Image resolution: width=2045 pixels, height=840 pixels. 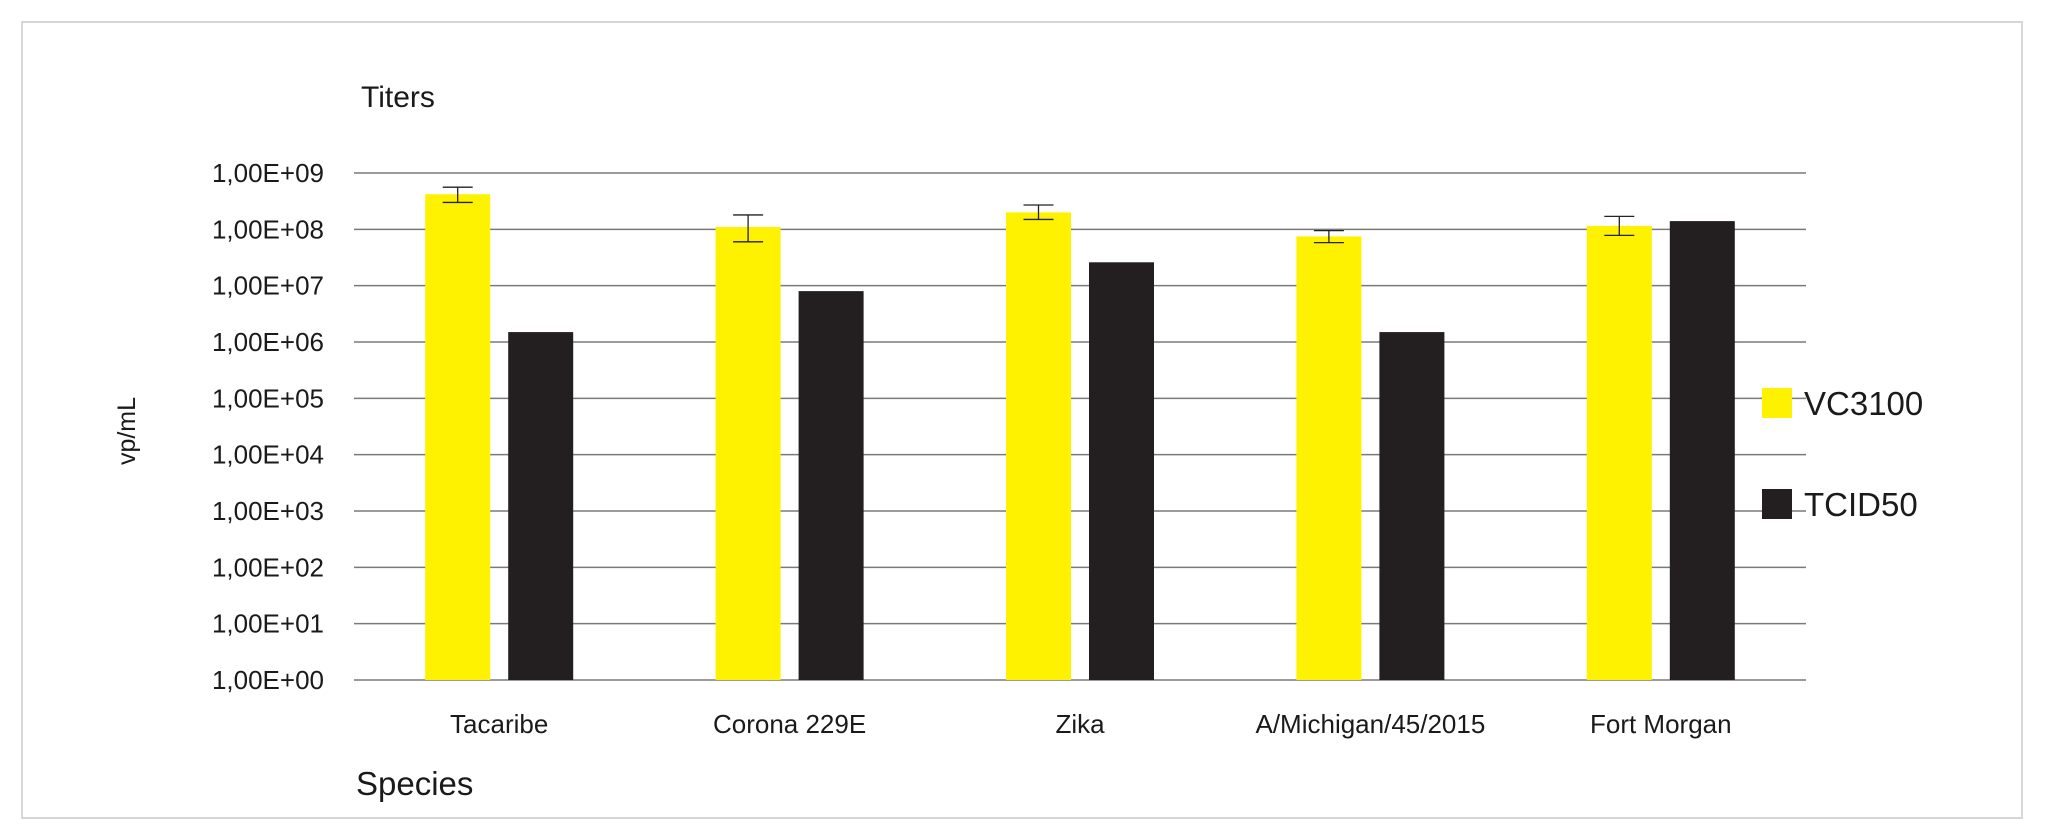 What do you see at coordinates (1777, 504) in the screenshot?
I see `legend-swatch-tcid50` at bounding box center [1777, 504].